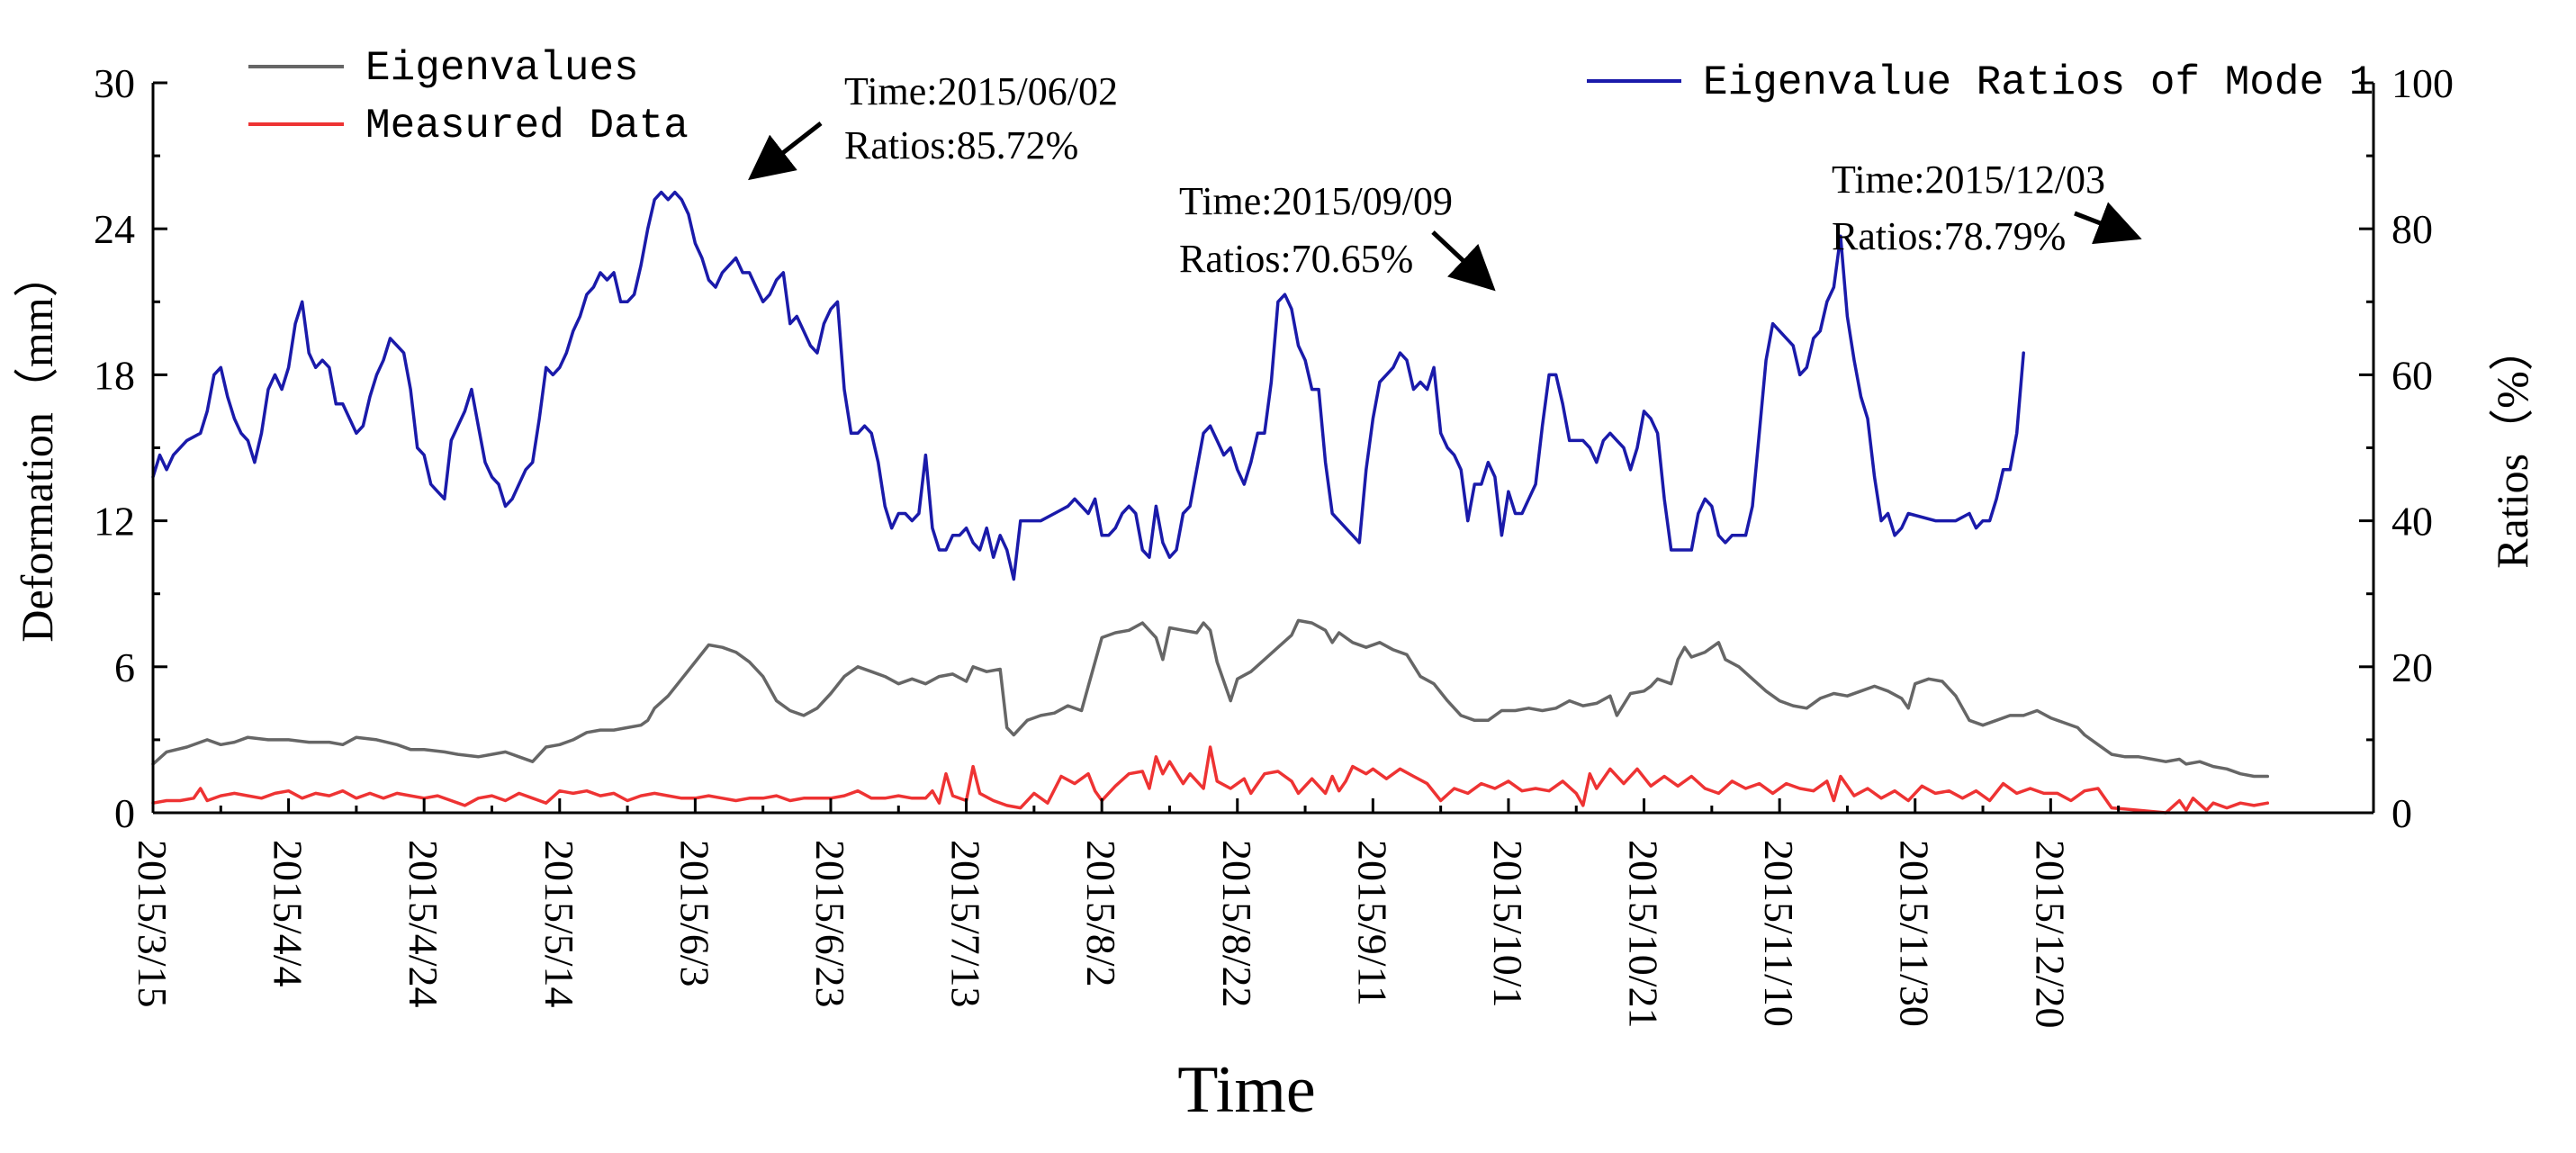 This screenshot has height=1153, width=2576. I want to click on annotation-1: Time:2015/06/02 Ratios:85.72%, so click(933, 125).